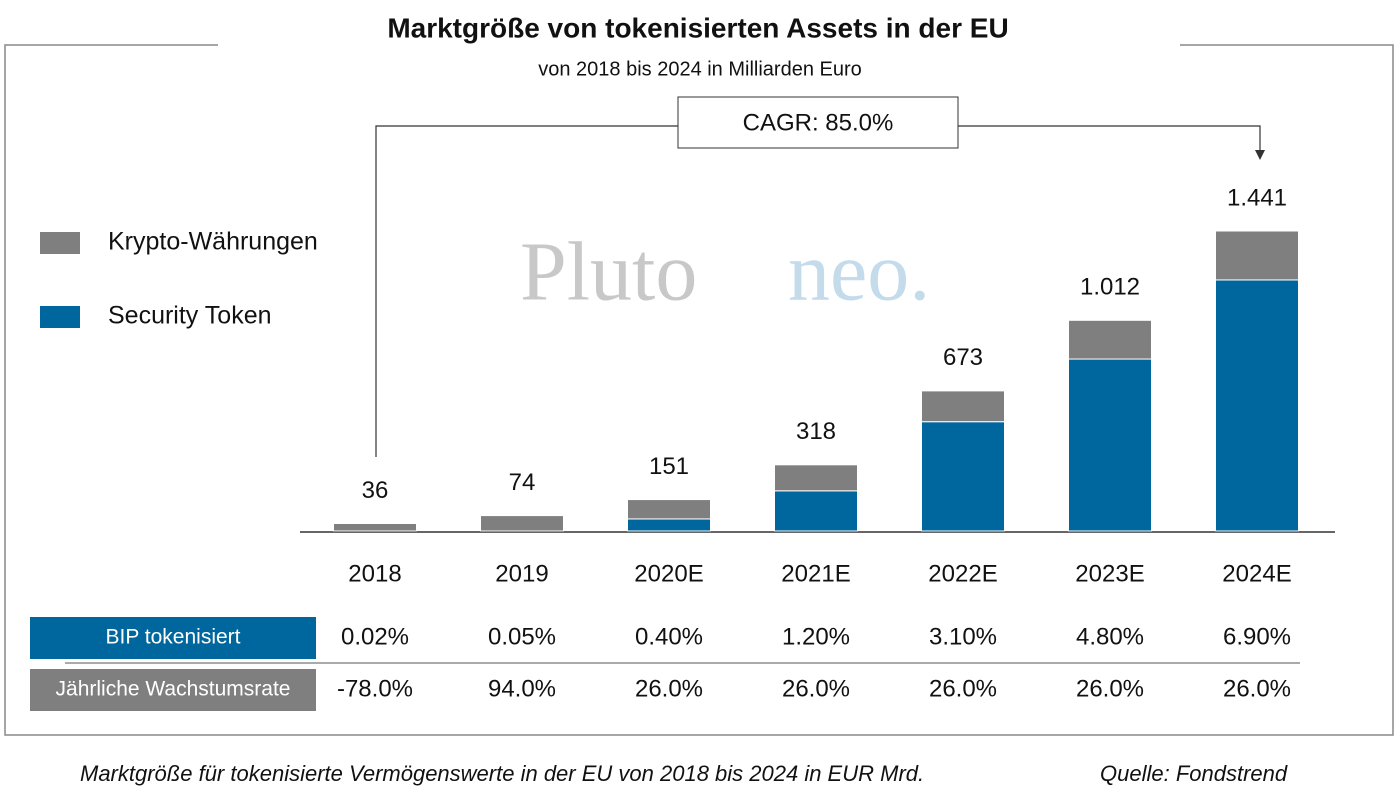  Describe the element at coordinates (213, 242) in the screenshot. I see `legend-label: Krypto-Währungen` at that location.